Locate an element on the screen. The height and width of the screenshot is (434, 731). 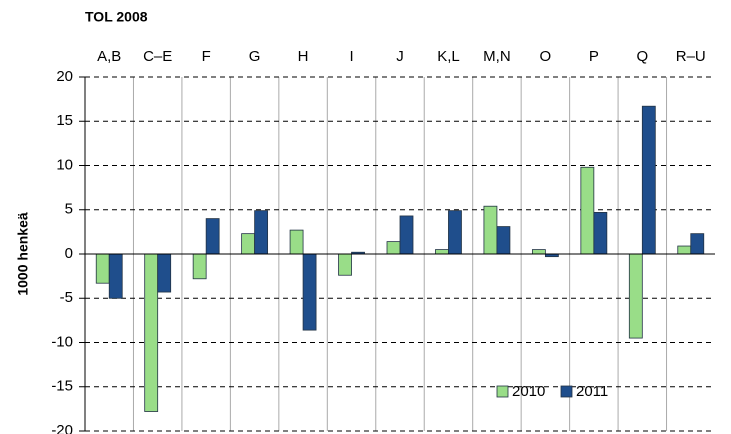
x-tick-label: I is located at coordinates (351, 56).